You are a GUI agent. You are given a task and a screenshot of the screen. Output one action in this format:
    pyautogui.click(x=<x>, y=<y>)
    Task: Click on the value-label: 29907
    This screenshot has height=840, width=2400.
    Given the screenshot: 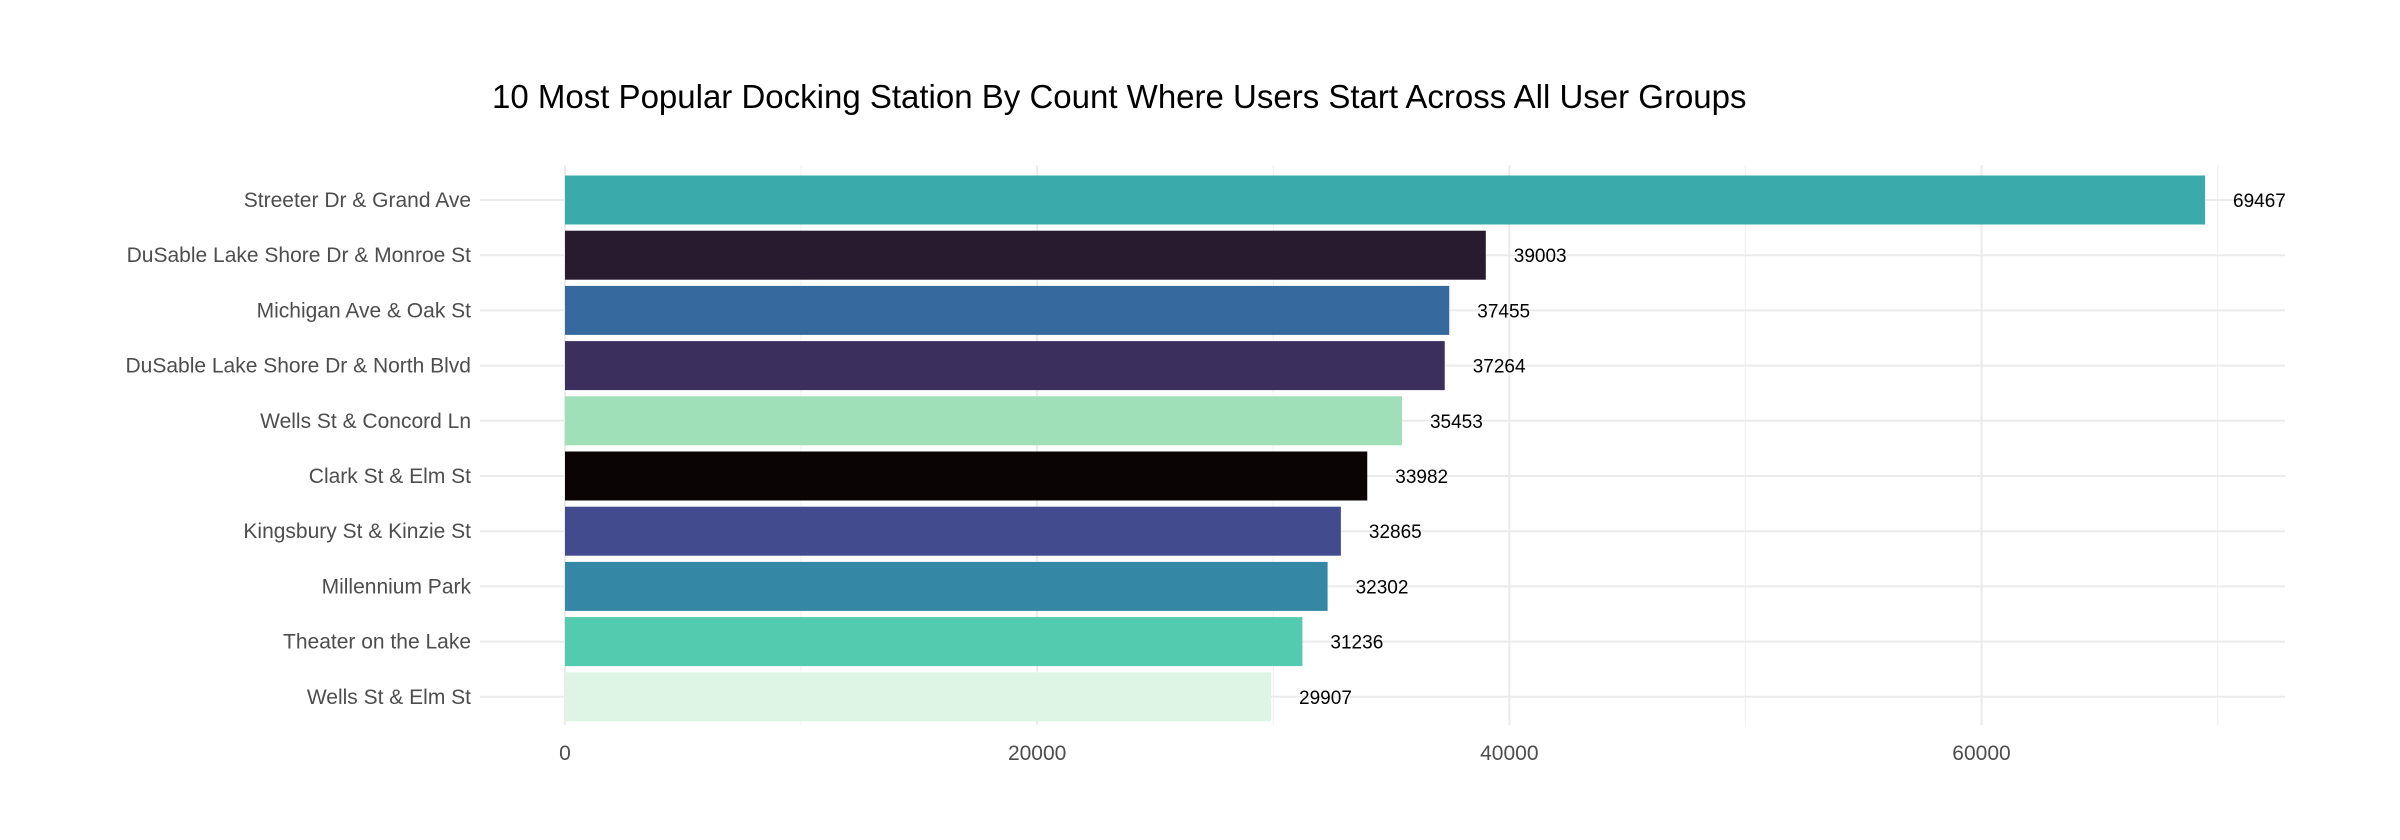 What is the action you would take?
    pyautogui.click(x=1325, y=698)
    